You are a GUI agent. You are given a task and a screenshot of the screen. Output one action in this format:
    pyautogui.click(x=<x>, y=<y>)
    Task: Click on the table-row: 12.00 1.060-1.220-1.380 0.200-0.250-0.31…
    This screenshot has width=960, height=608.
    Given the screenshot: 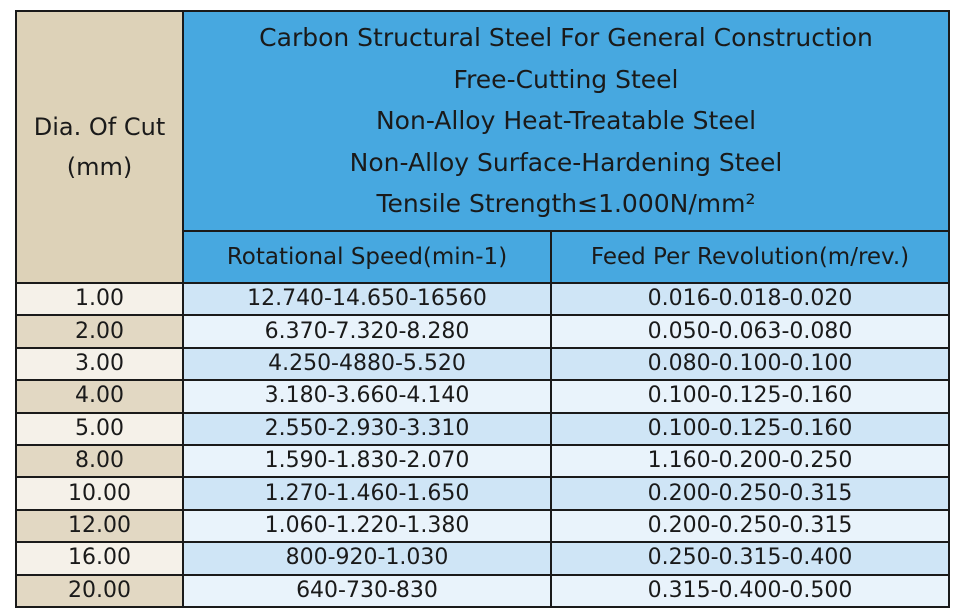 What is the action you would take?
    pyautogui.click(x=483, y=526)
    